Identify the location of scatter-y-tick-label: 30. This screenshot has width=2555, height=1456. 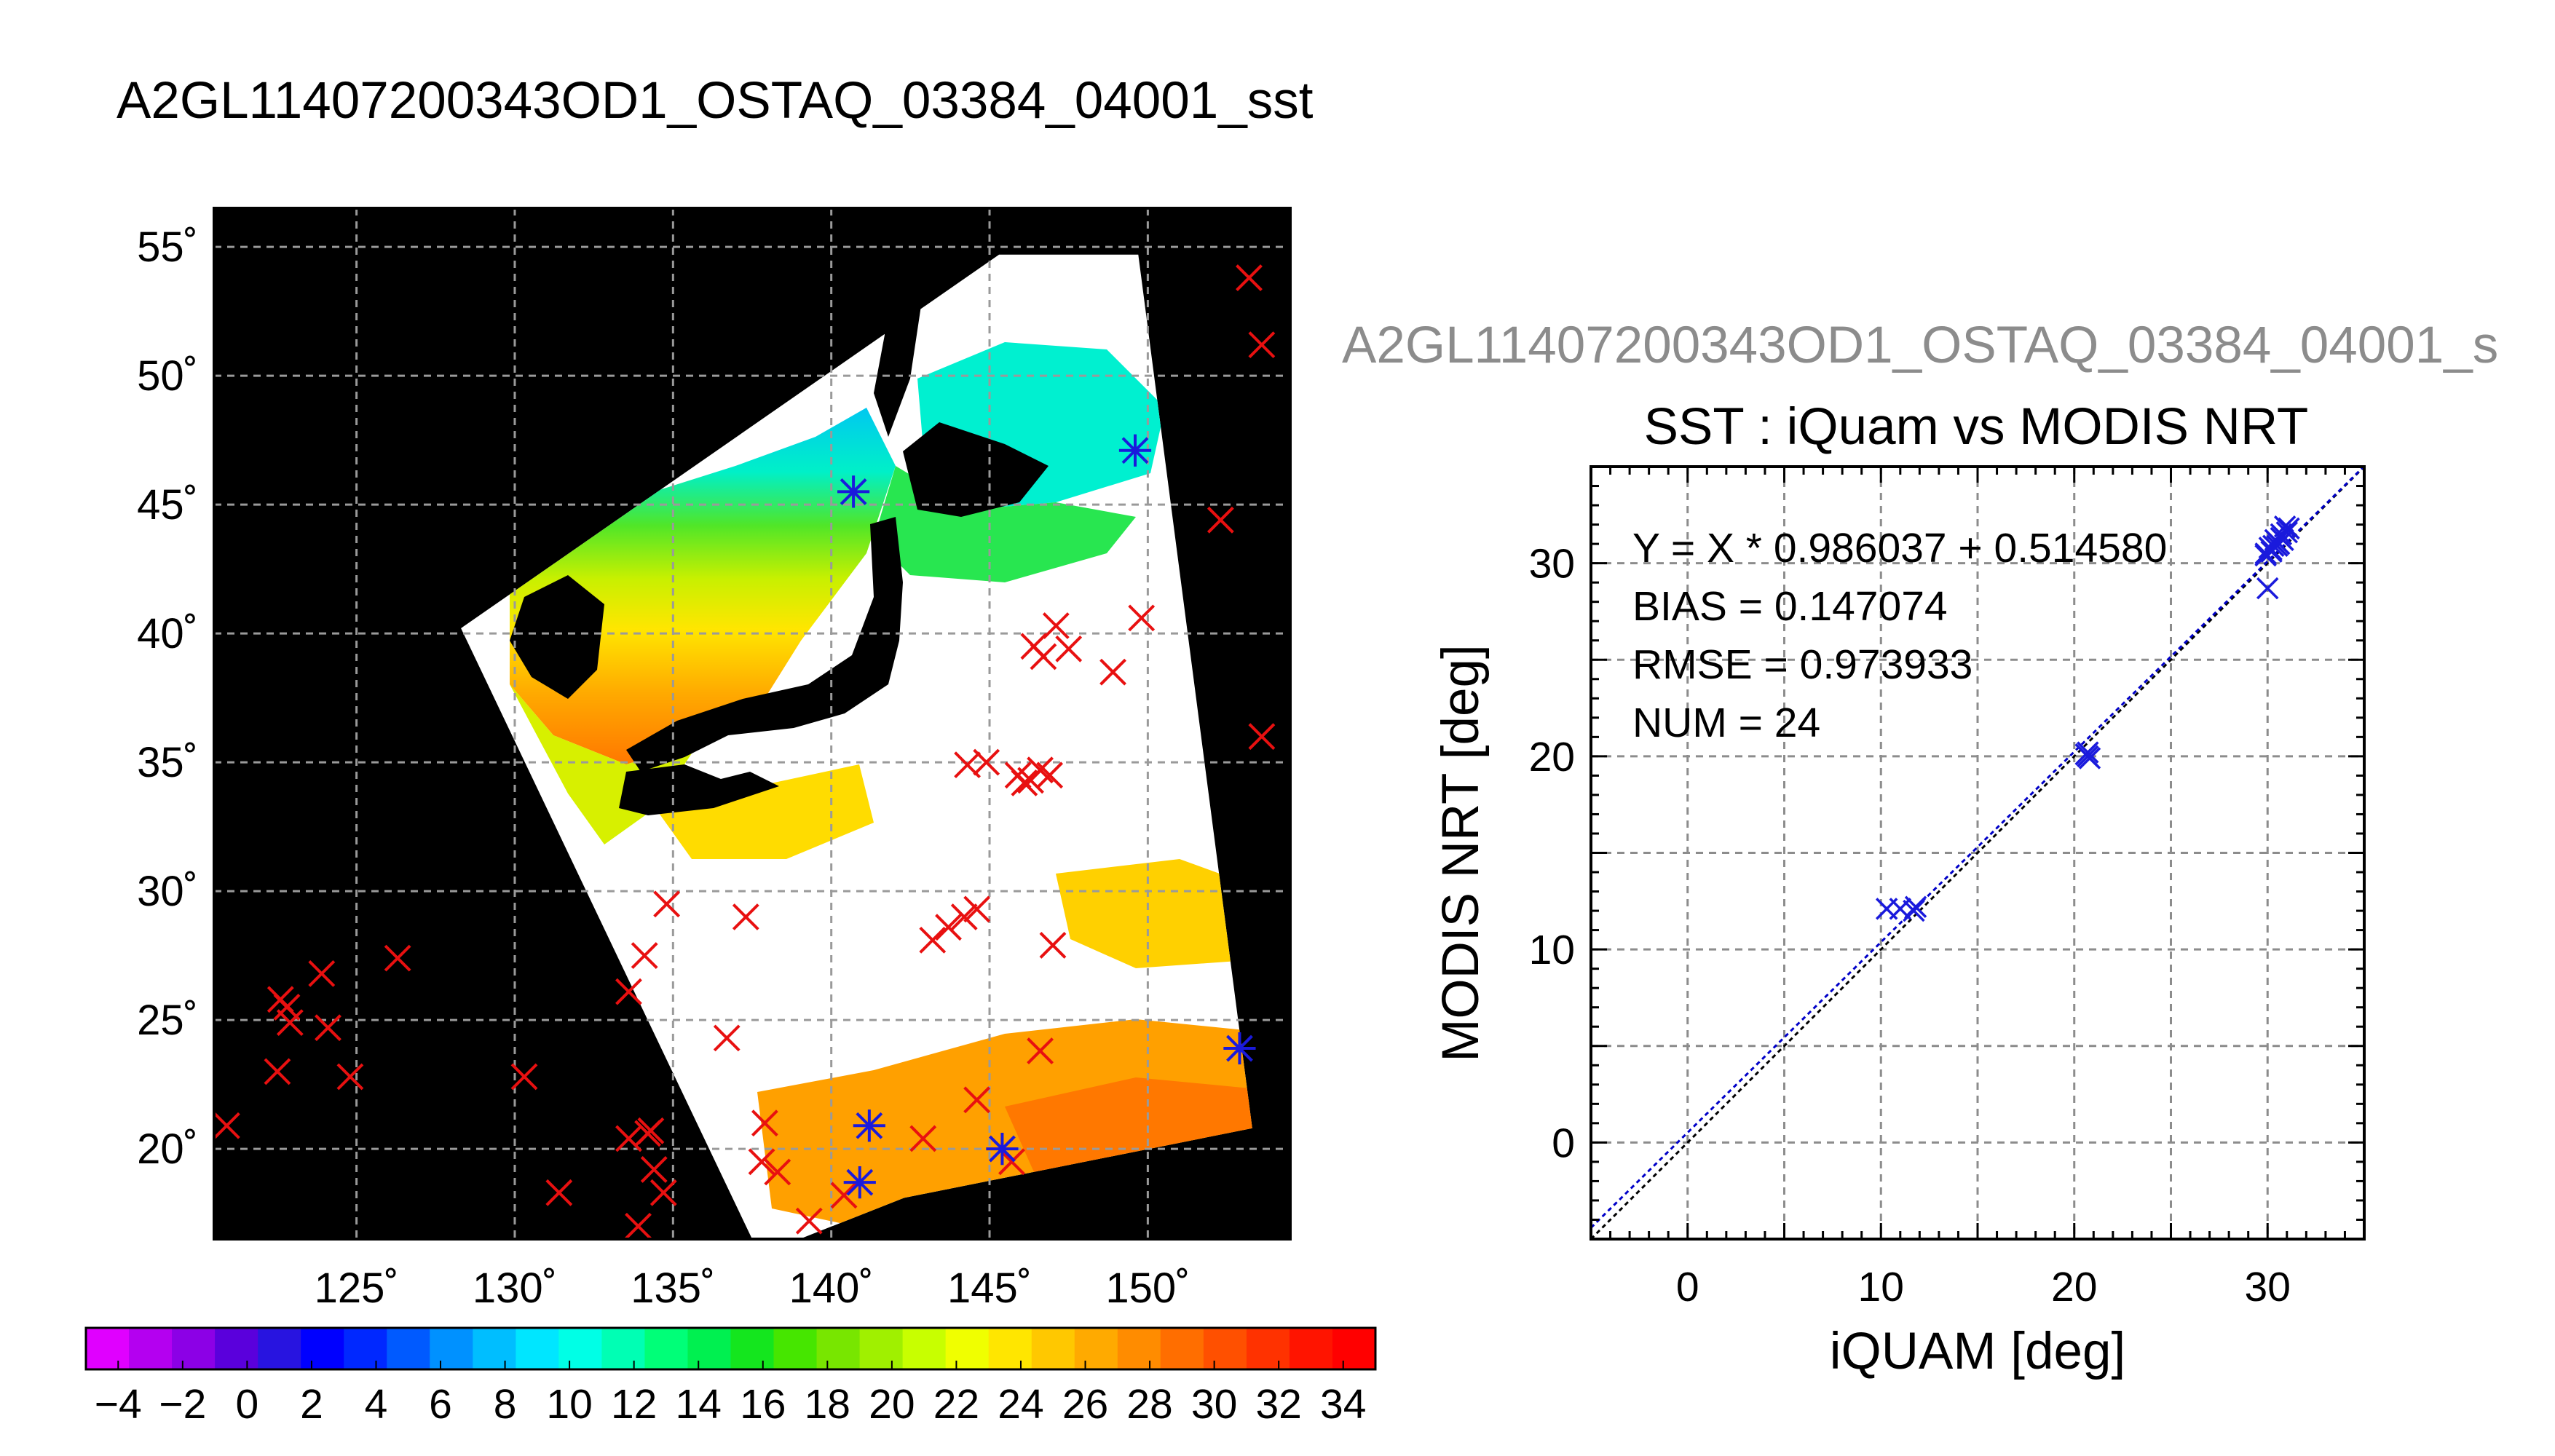
(1552, 564).